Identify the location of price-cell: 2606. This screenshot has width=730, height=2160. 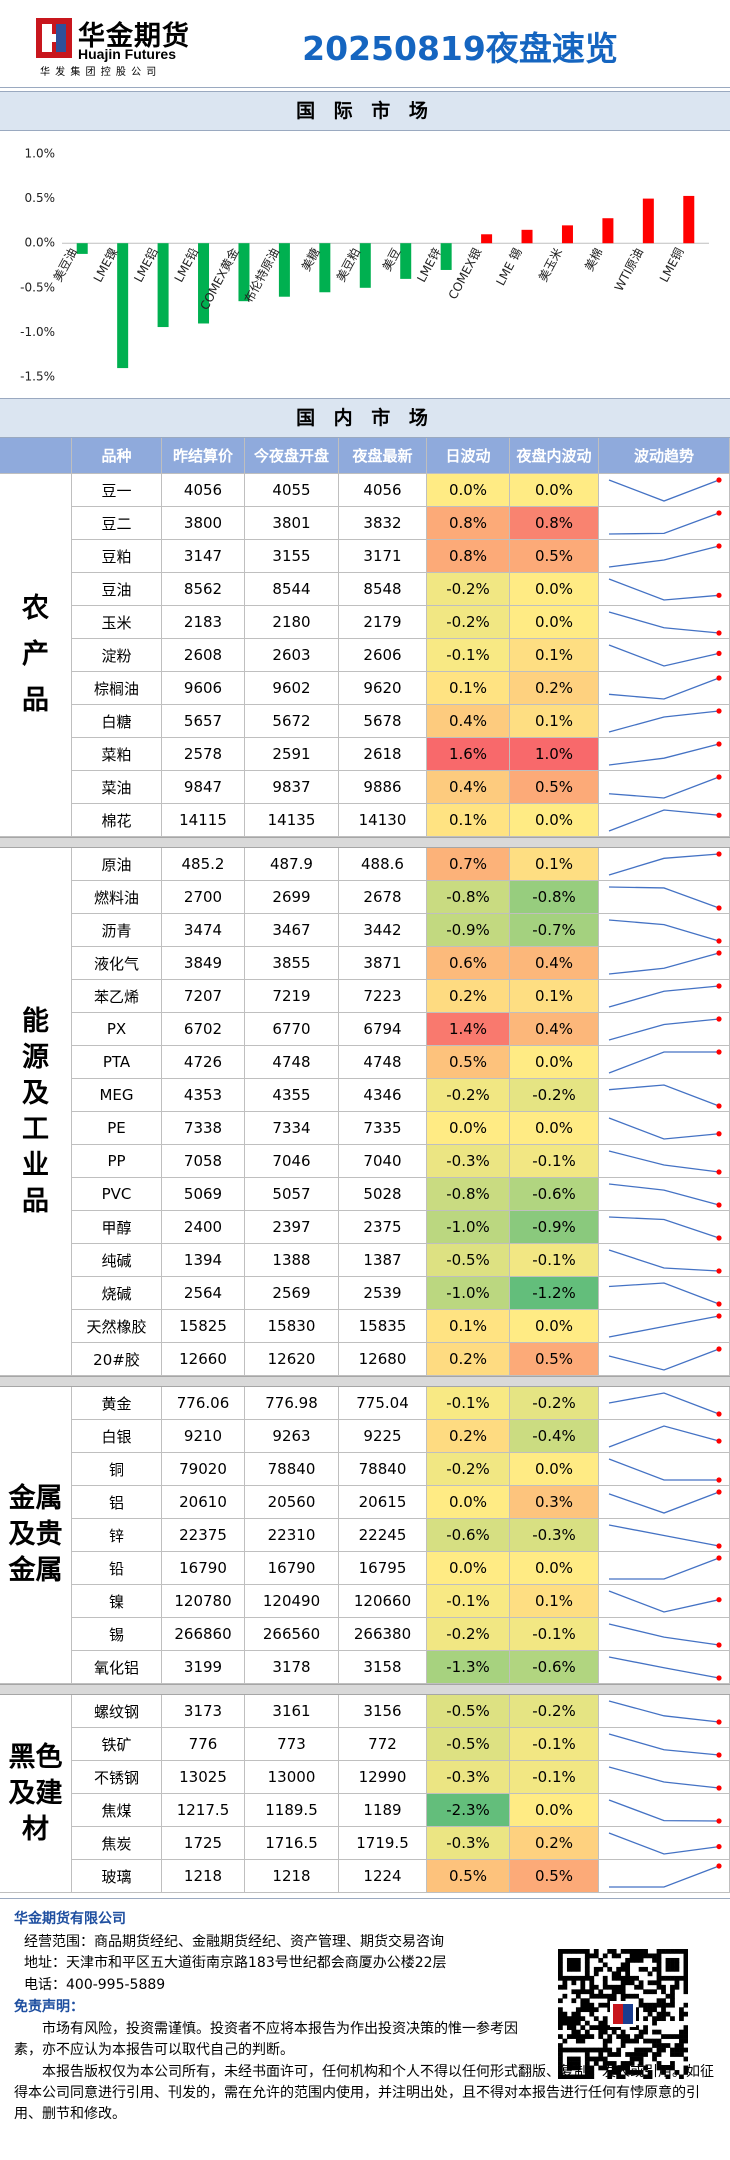
(383, 655).